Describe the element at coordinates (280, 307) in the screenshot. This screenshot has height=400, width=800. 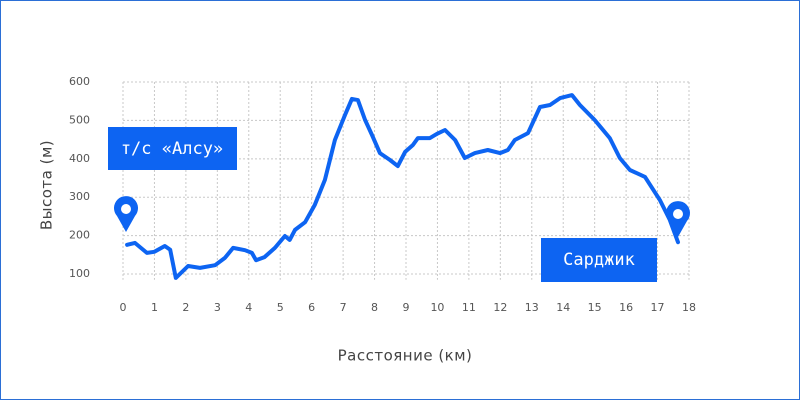
I see `x-tick-label: 5` at that location.